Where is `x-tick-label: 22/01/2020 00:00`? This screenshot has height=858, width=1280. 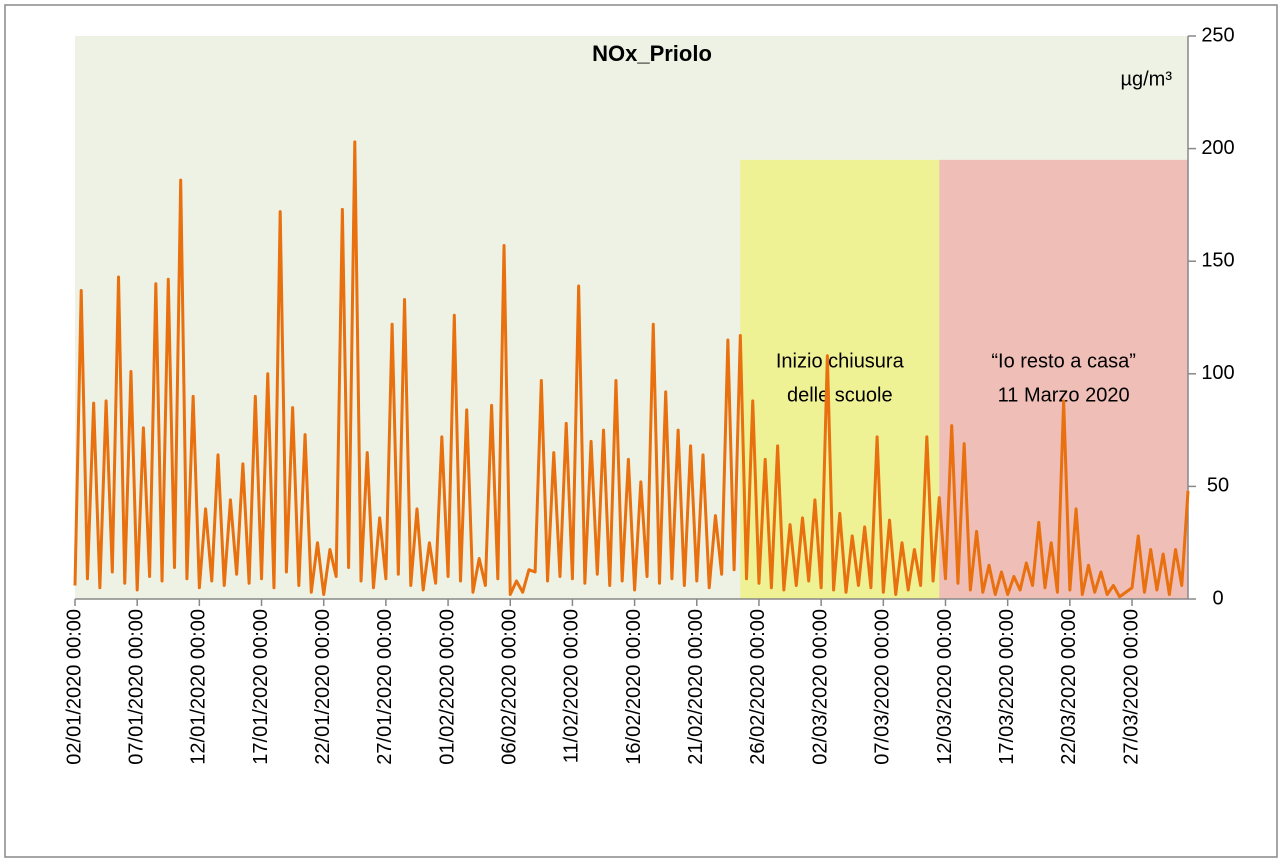 x-tick-label: 22/01/2020 00:00 is located at coordinates (323, 687).